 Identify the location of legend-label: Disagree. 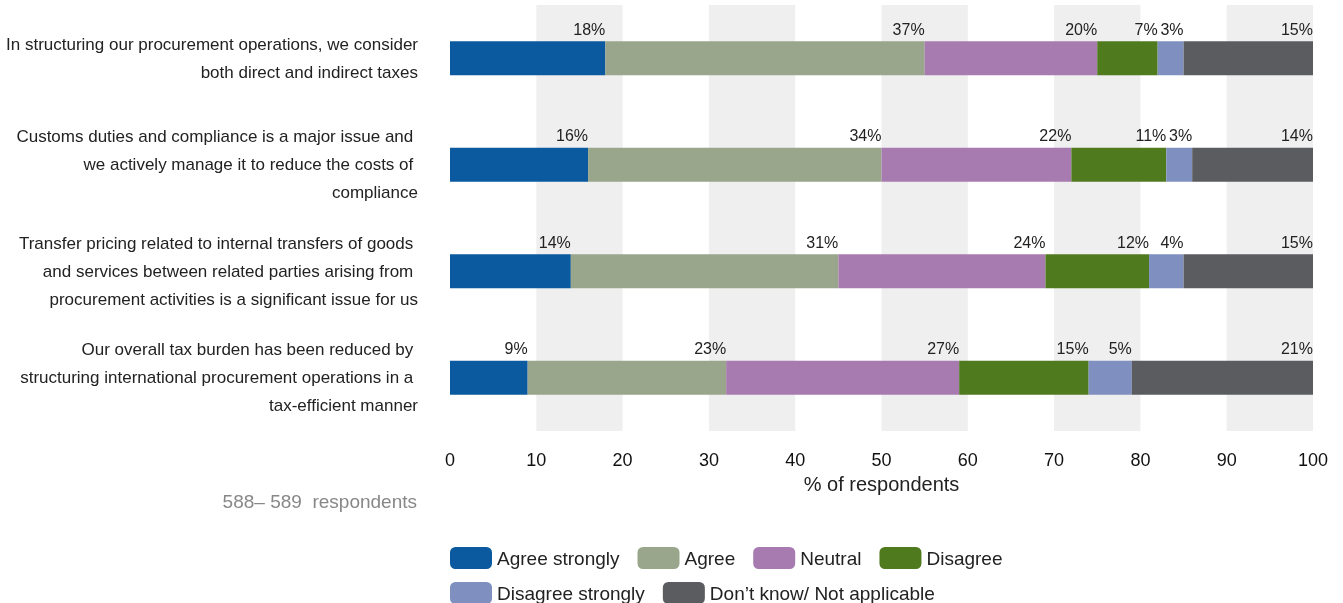
(964, 558).